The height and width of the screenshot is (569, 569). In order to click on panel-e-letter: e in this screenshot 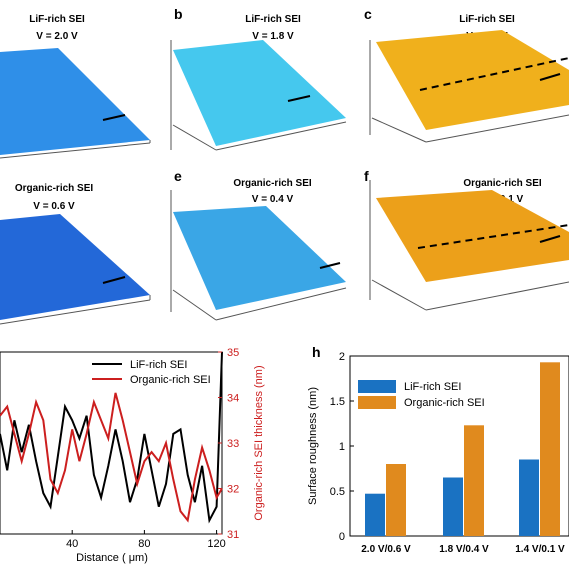, I will do `click(178, 176)`.